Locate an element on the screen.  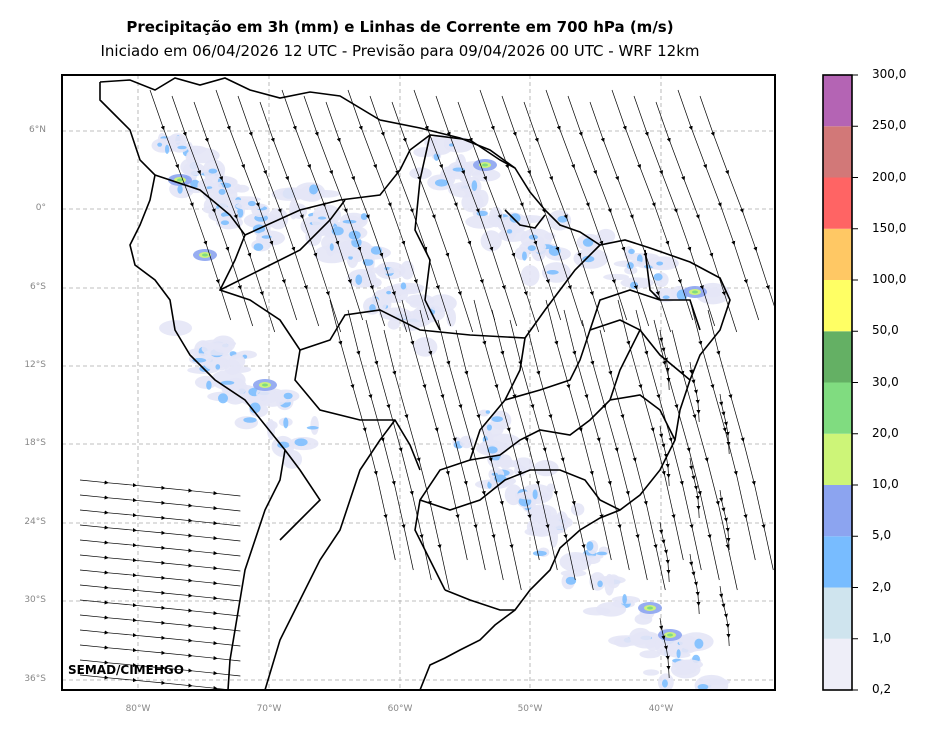
colorbar-label: 20,0 is located at coordinates (885, 432).